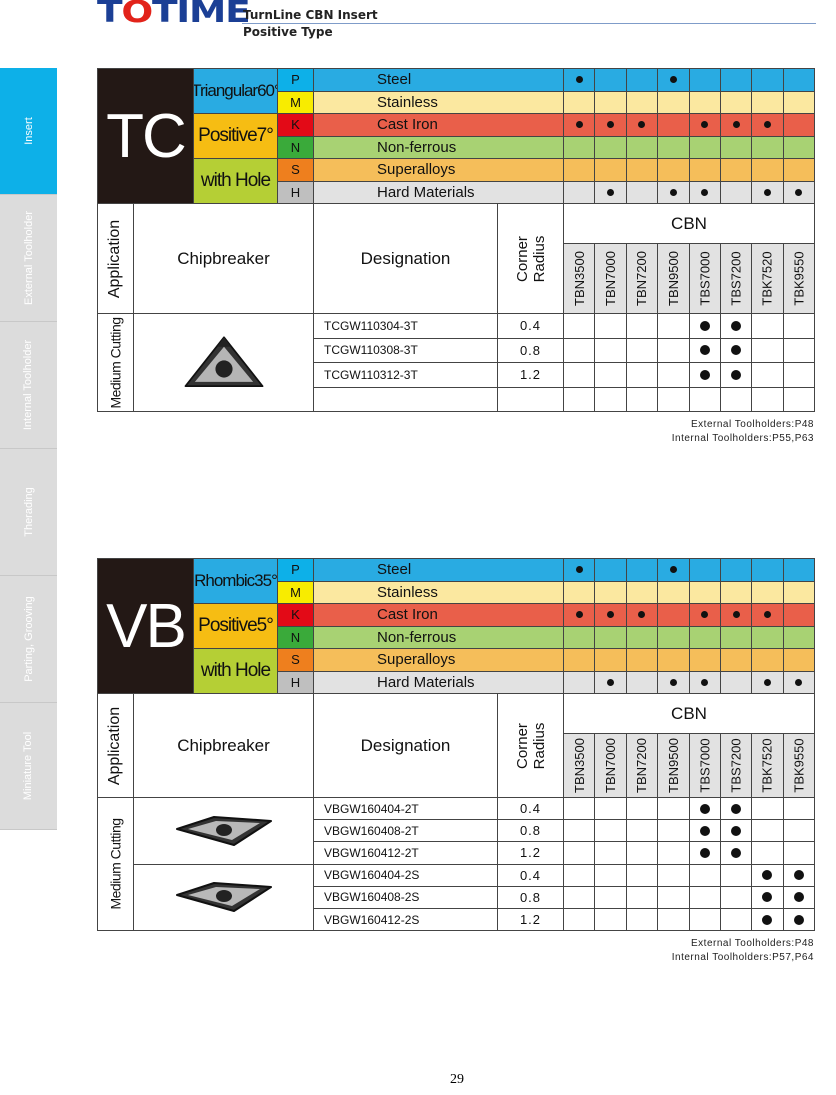  What do you see at coordinates (28, 639) in the screenshot?
I see `sidebar-tab: Parting, Grooving` at bounding box center [28, 639].